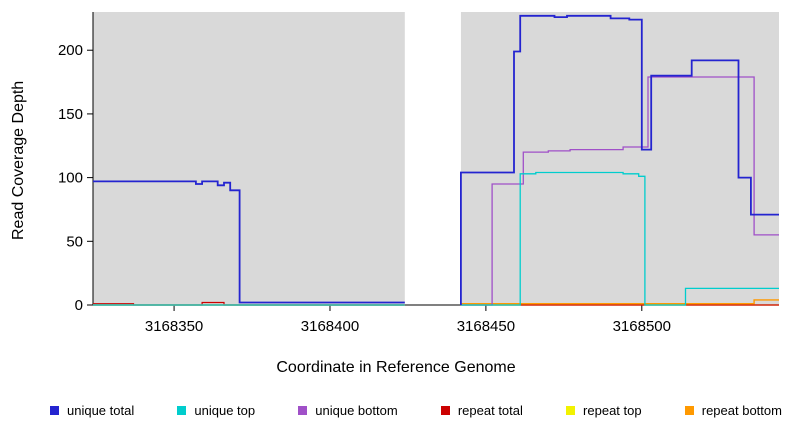 This screenshot has width=792, height=432. I want to click on svg-text: 3168400, so click(330, 326).